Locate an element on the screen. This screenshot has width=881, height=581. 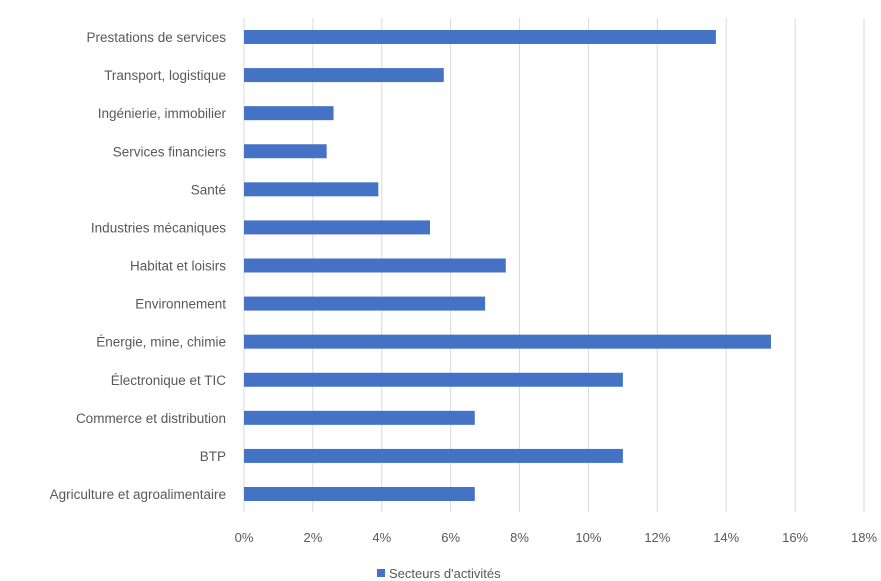
category-label: Environnement is located at coordinates (180, 304).